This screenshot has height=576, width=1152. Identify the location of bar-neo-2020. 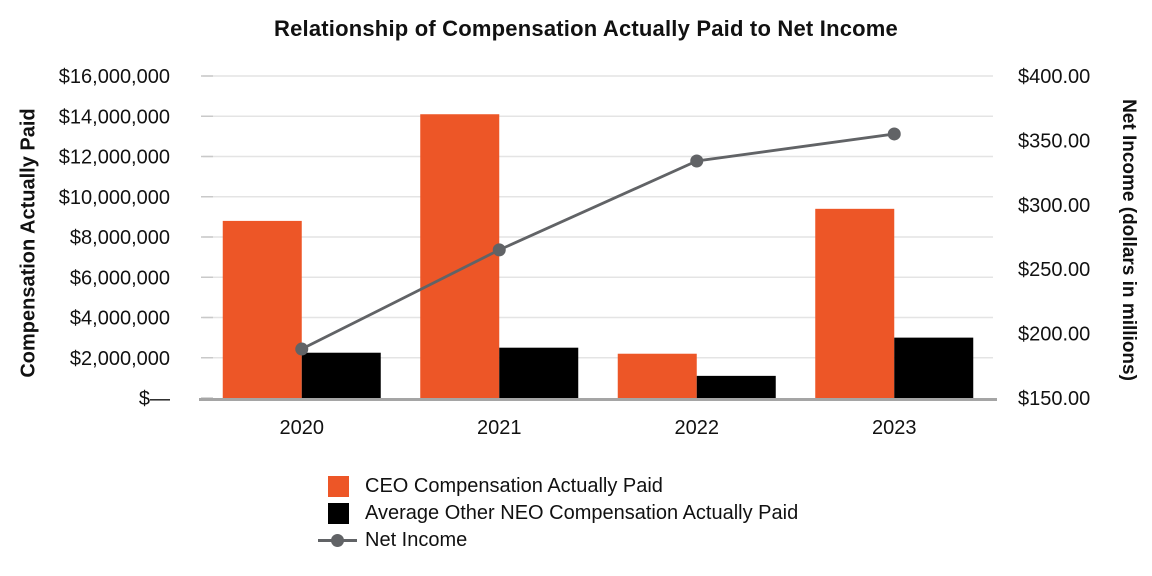
(341, 375).